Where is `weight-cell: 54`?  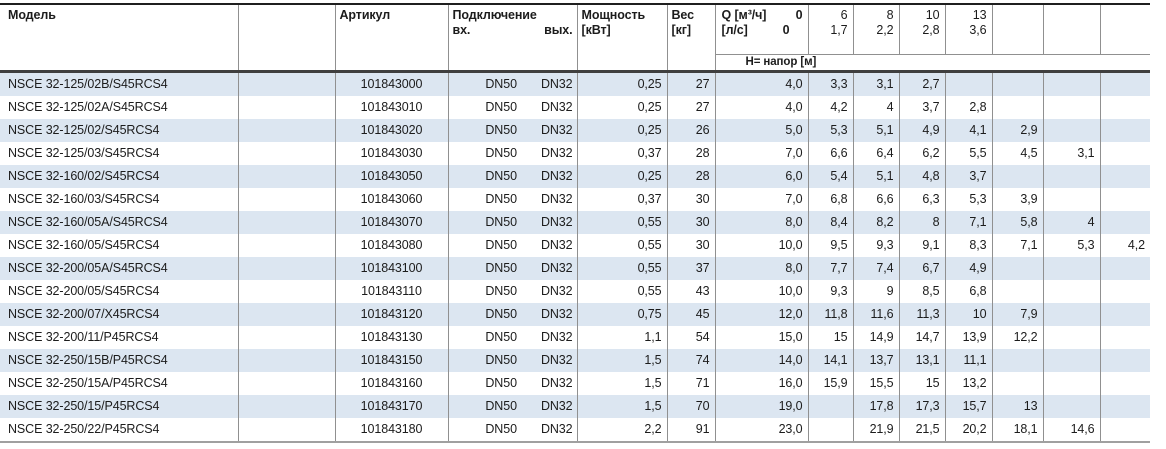 weight-cell: 54 is located at coordinates (691, 337).